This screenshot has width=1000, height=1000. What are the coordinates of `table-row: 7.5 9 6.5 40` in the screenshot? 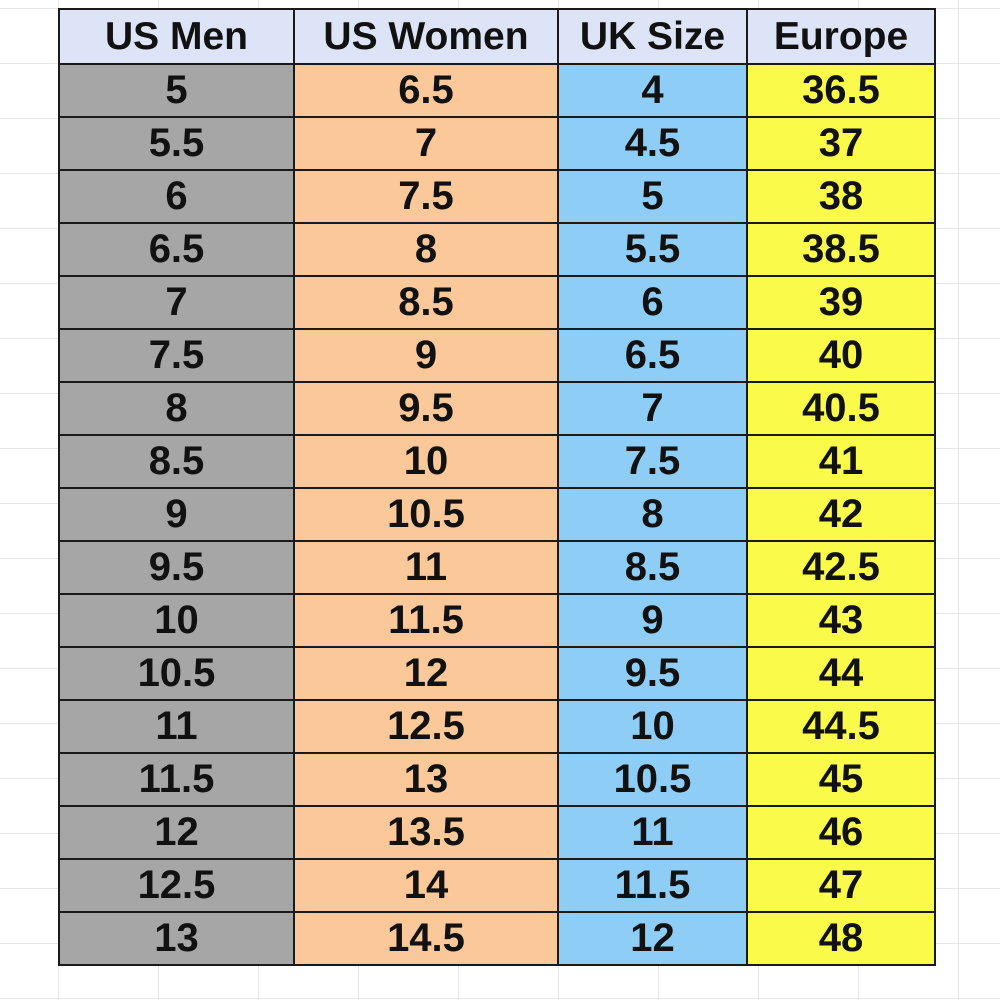 It's located at (497, 355).